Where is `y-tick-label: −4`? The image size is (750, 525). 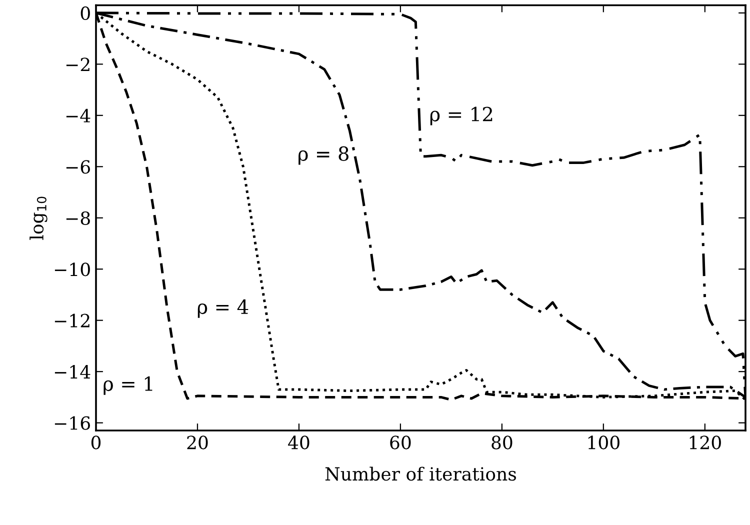
y-tick-label: −4 is located at coordinates (78, 115).